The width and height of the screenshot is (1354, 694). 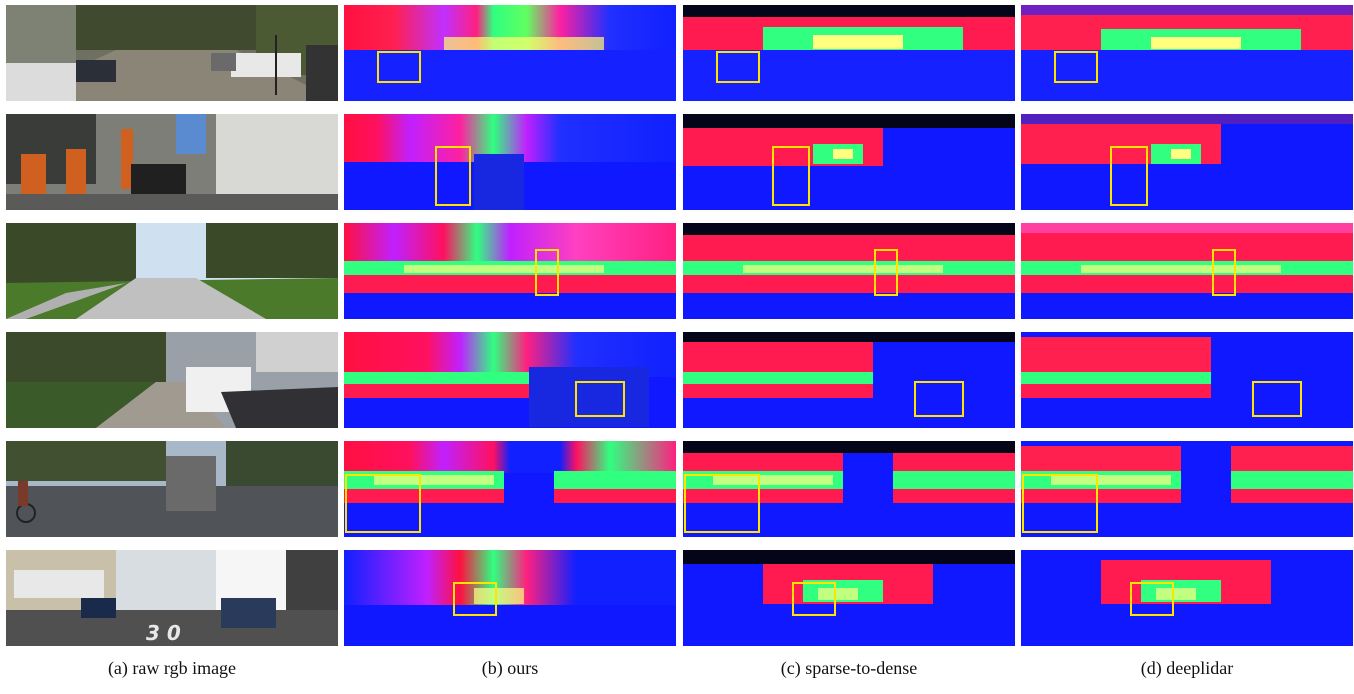 I want to click on caption-raw-rgb: (a) raw rgb image, so click(x=172, y=668).